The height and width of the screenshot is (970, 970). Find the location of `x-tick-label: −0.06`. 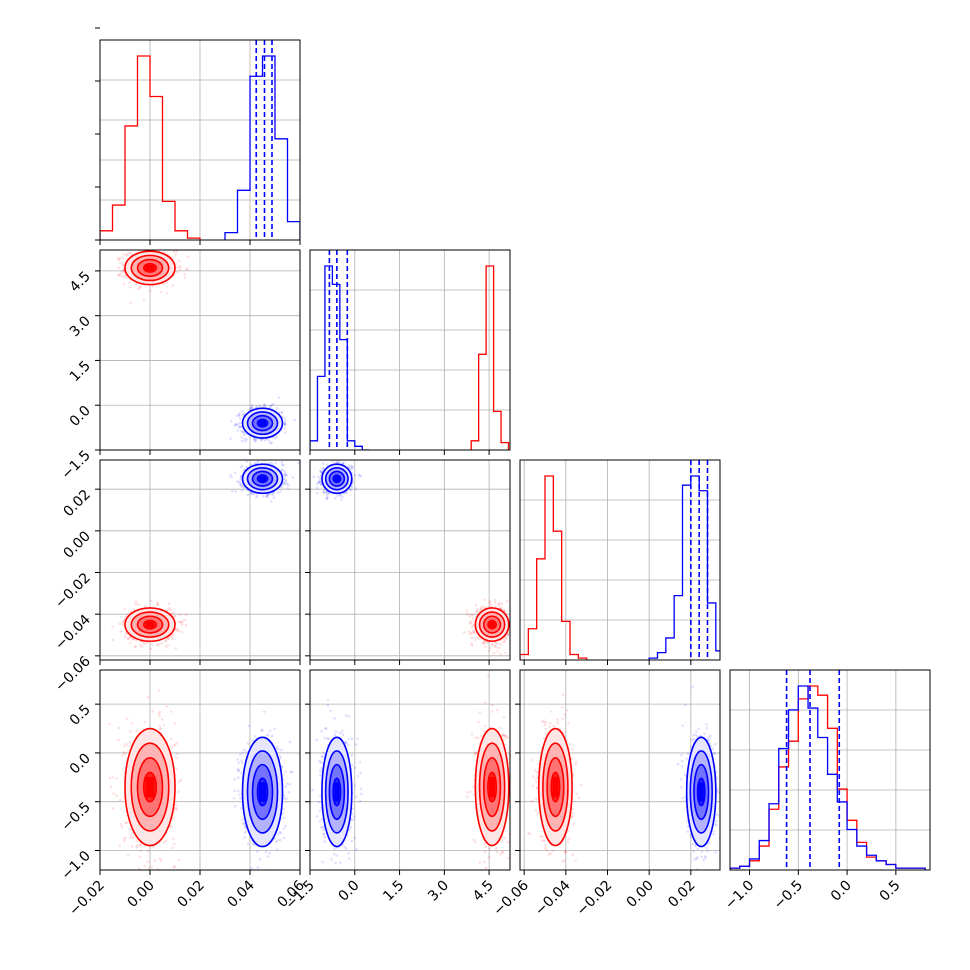

x-tick-label: −0.06 is located at coordinates (511, 898).